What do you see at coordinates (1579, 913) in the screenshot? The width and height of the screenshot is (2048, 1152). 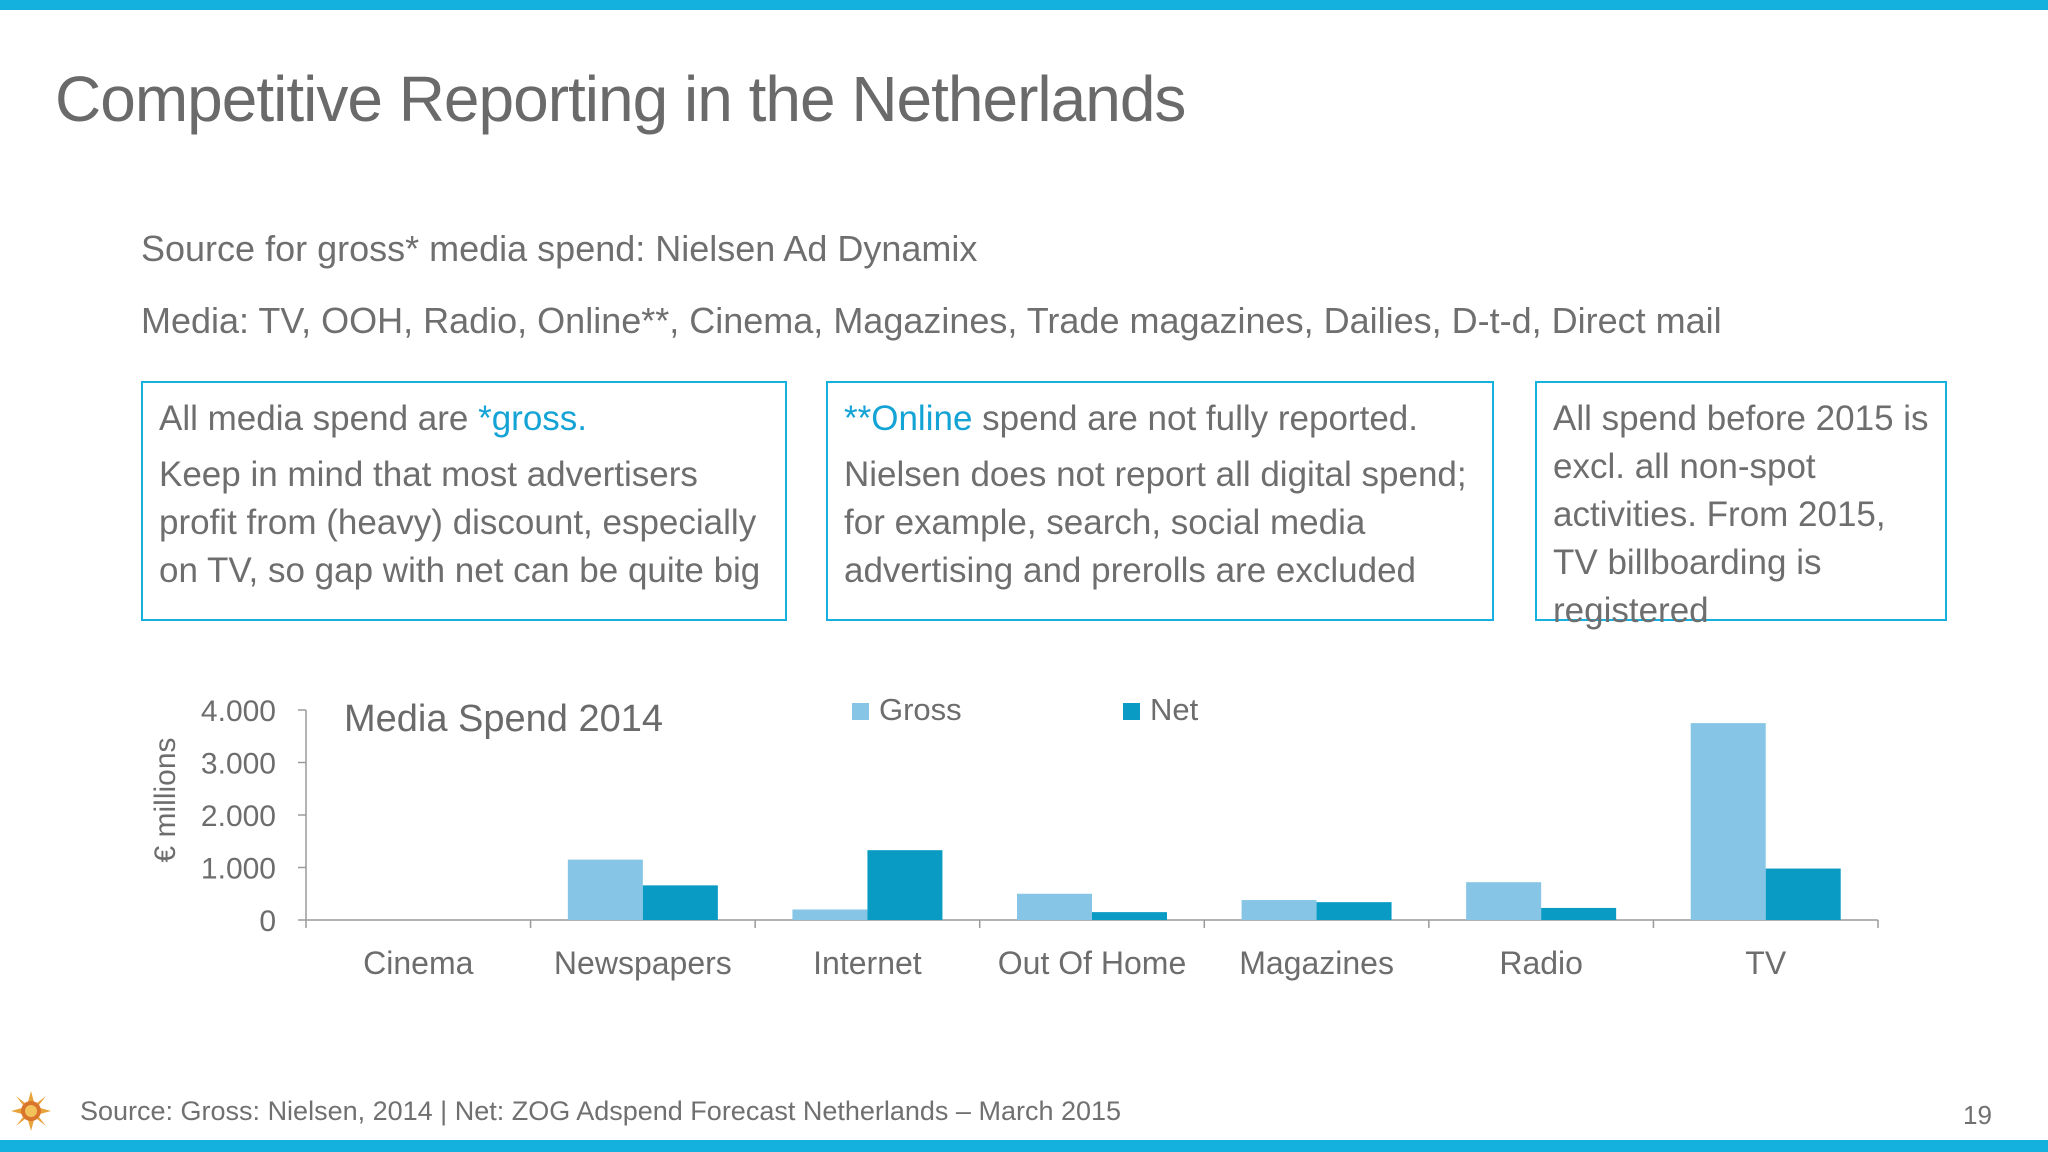 I see `bar-net-radio` at bounding box center [1579, 913].